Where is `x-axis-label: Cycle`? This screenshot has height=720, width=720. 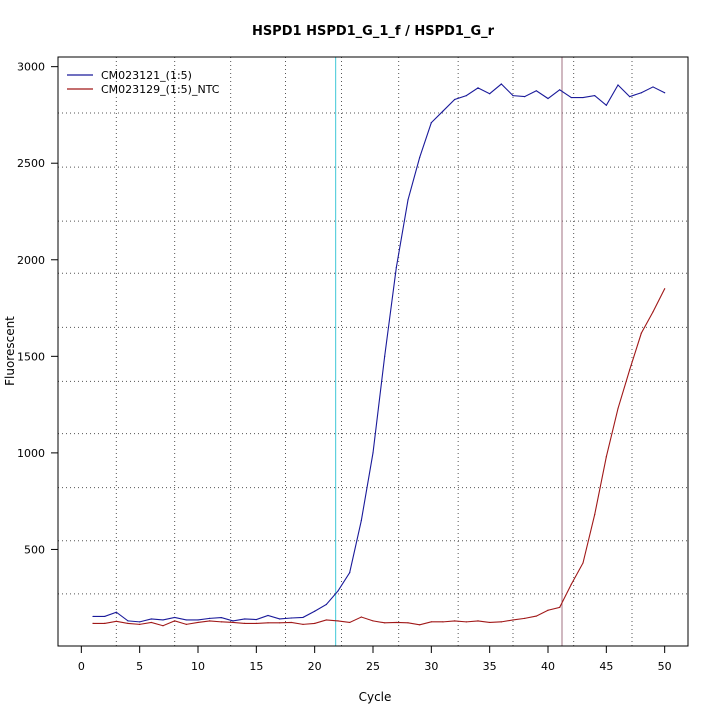
x-axis-label: Cycle is located at coordinates (375, 697).